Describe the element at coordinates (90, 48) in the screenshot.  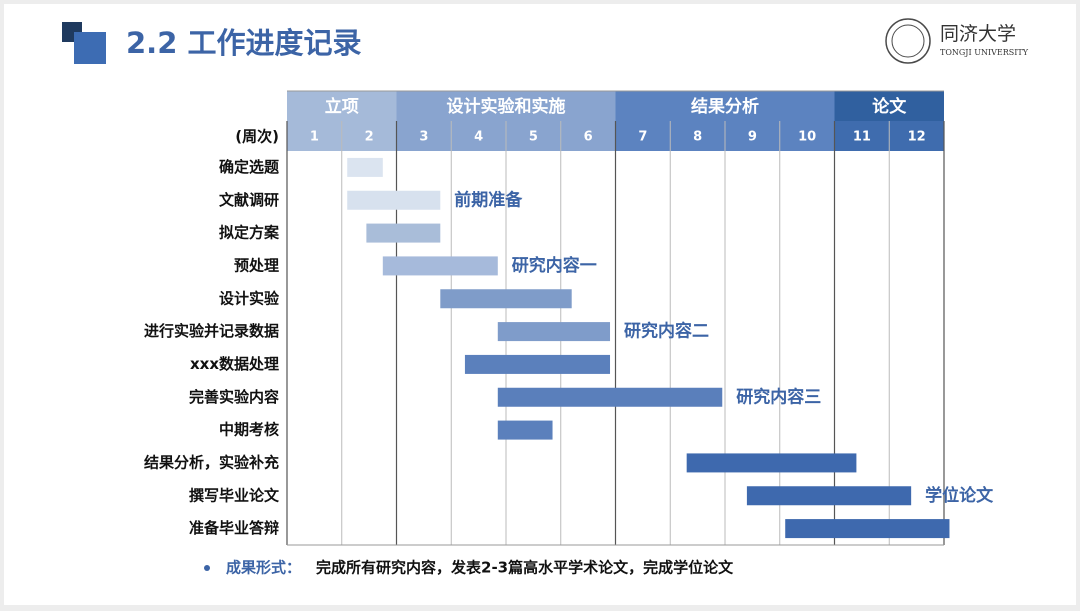
I see `title-decoration` at that location.